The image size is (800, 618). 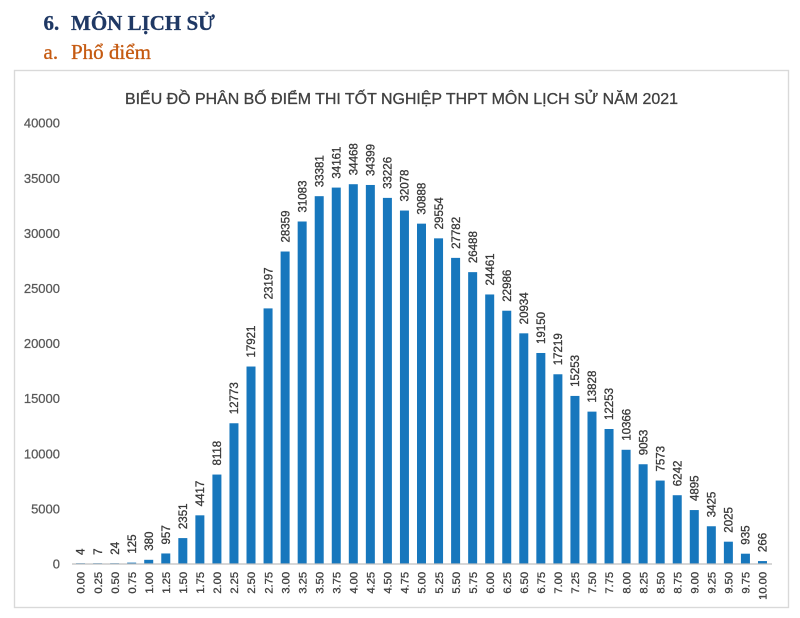 What do you see at coordinates (116, 583) in the screenshot?
I see `svg-text: 0.50` at bounding box center [116, 583].